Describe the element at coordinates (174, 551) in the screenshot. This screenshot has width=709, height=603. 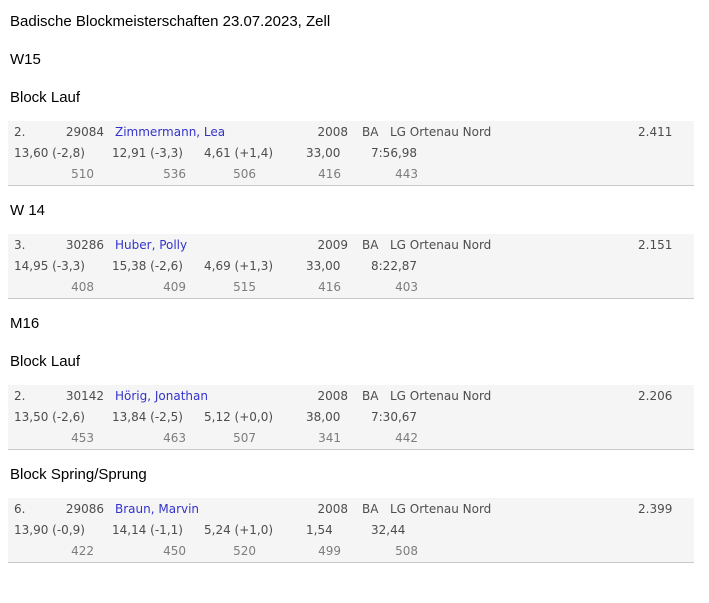
I see `score-value: 450` at that location.